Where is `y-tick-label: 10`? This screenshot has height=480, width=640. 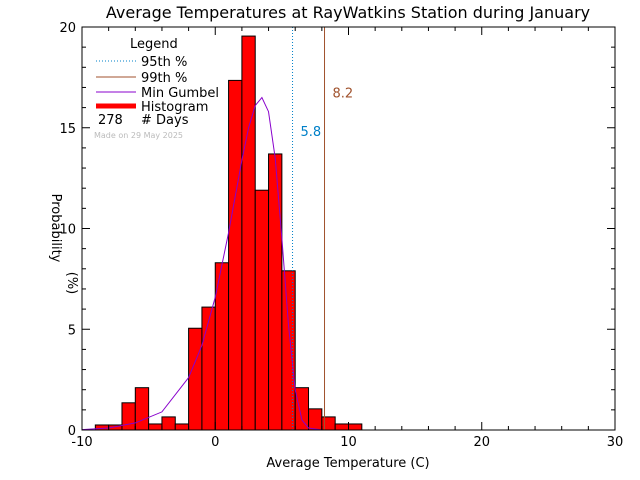
y-tick-label: 10 is located at coordinates (67, 230).